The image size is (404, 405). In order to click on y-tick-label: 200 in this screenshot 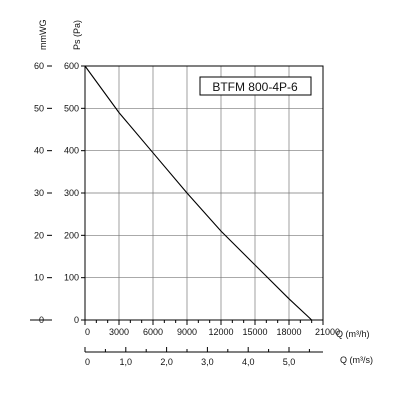, I will do `click(71, 235)`.